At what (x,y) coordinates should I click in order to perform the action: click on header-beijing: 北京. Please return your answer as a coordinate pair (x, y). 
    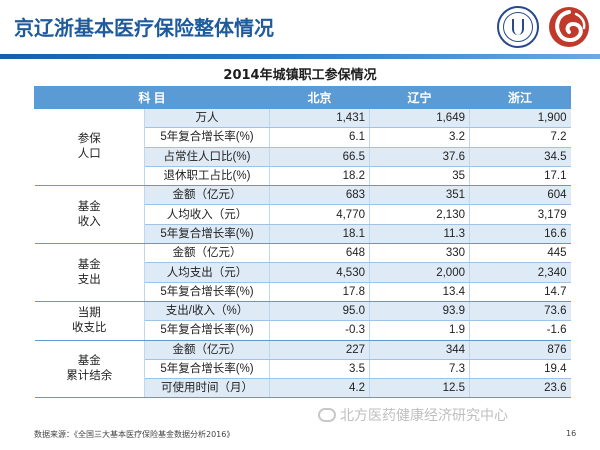
    Looking at the image, I should click on (319, 97).